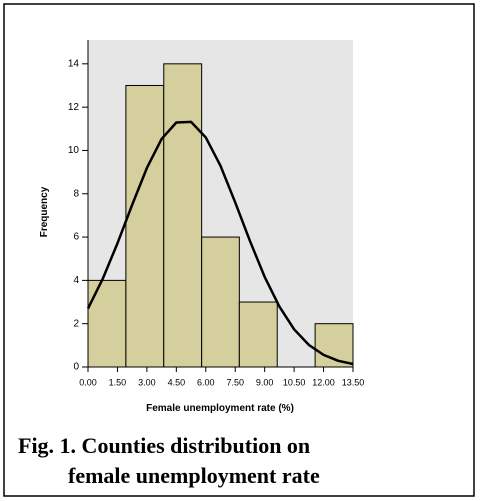  What do you see at coordinates (74, 150) in the screenshot?
I see `y-tick-label: 10` at bounding box center [74, 150].